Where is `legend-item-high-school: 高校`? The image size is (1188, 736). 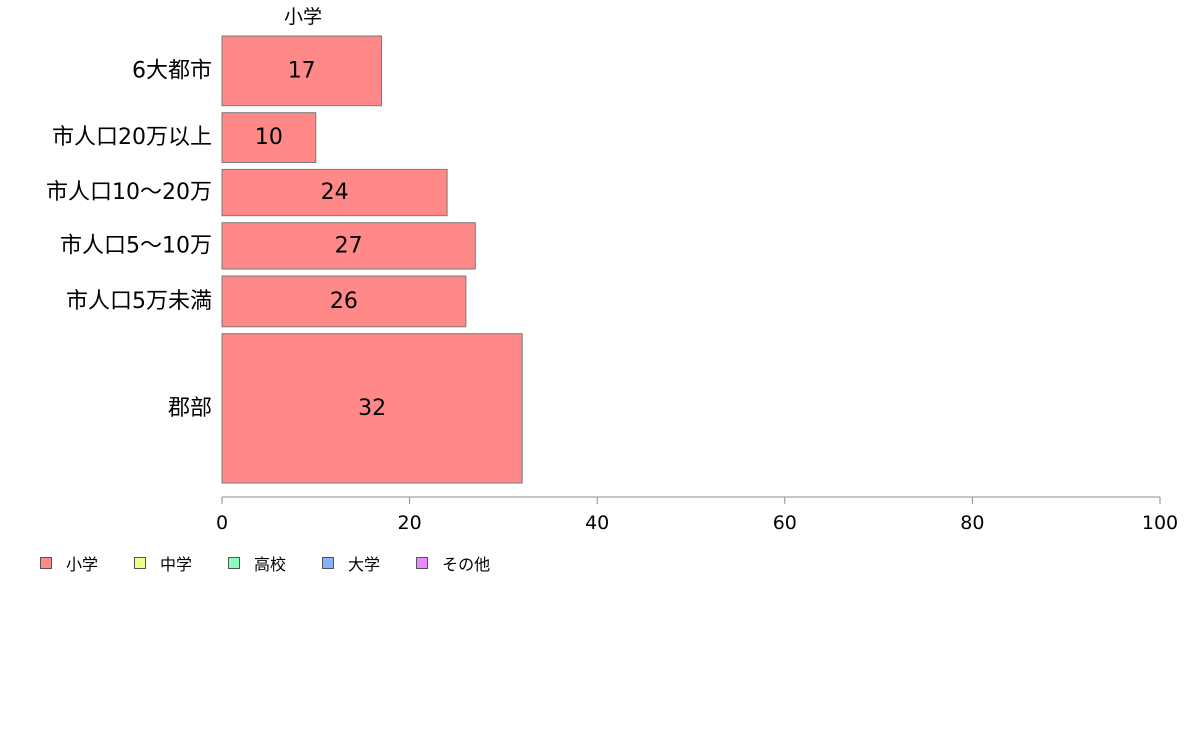
legend-item-high-school: 高校 is located at coordinates (257, 563).